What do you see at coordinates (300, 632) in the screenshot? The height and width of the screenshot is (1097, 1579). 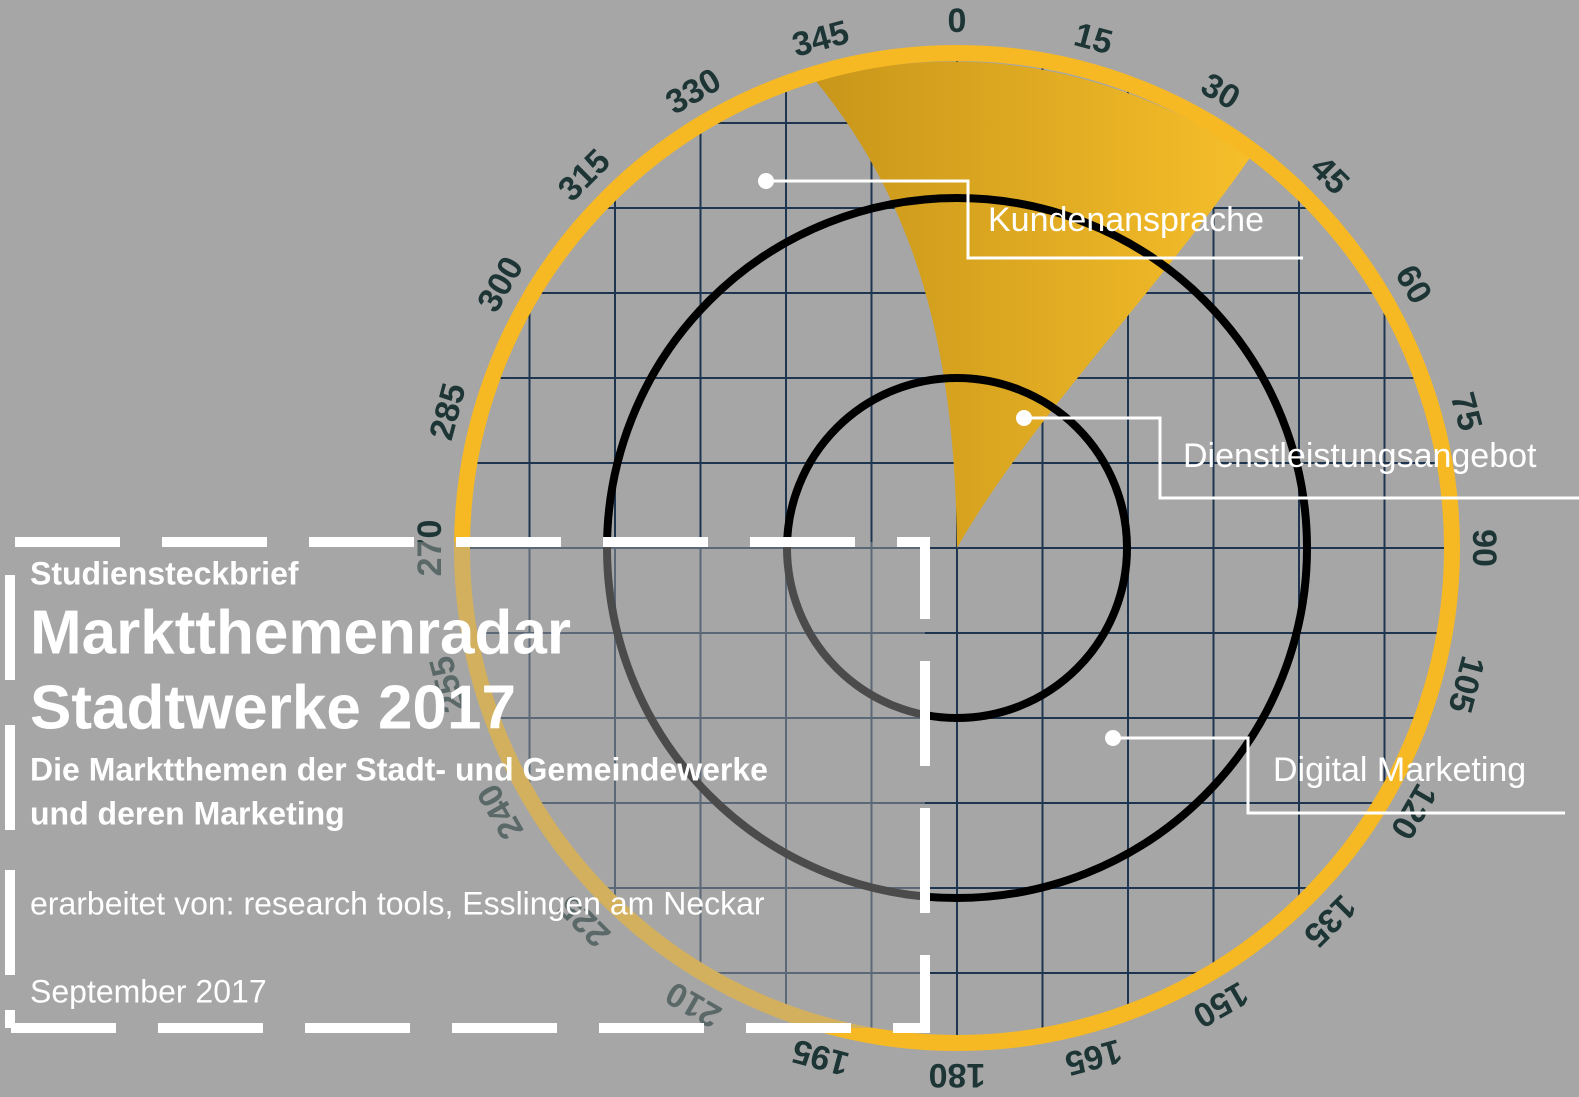 I see `title: Marktthemenradar` at bounding box center [300, 632].